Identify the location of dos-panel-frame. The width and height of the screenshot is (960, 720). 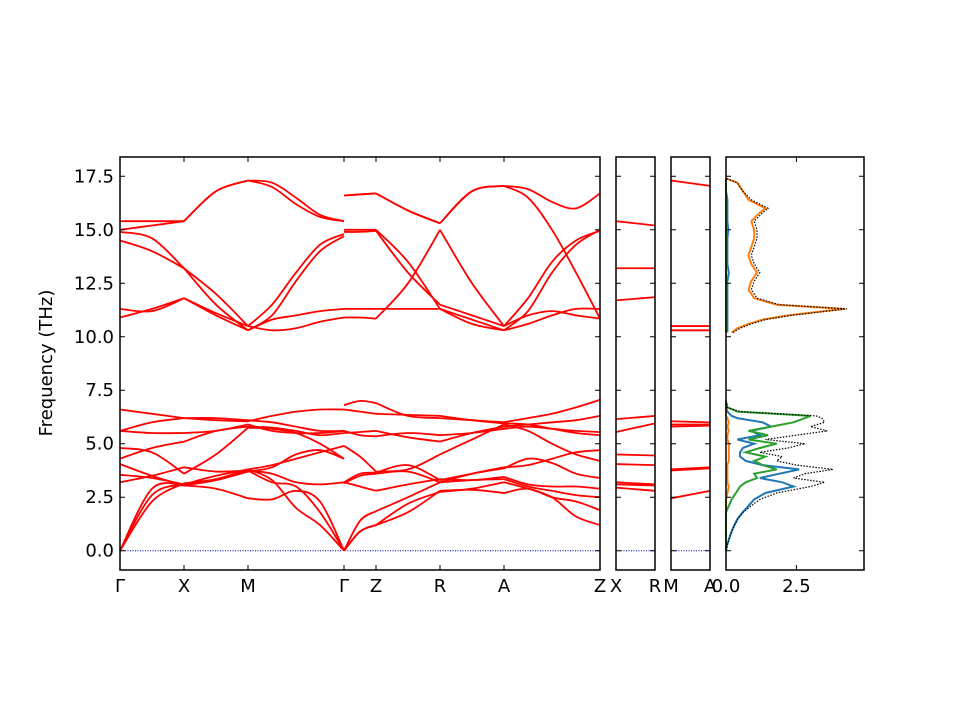
(795, 363).